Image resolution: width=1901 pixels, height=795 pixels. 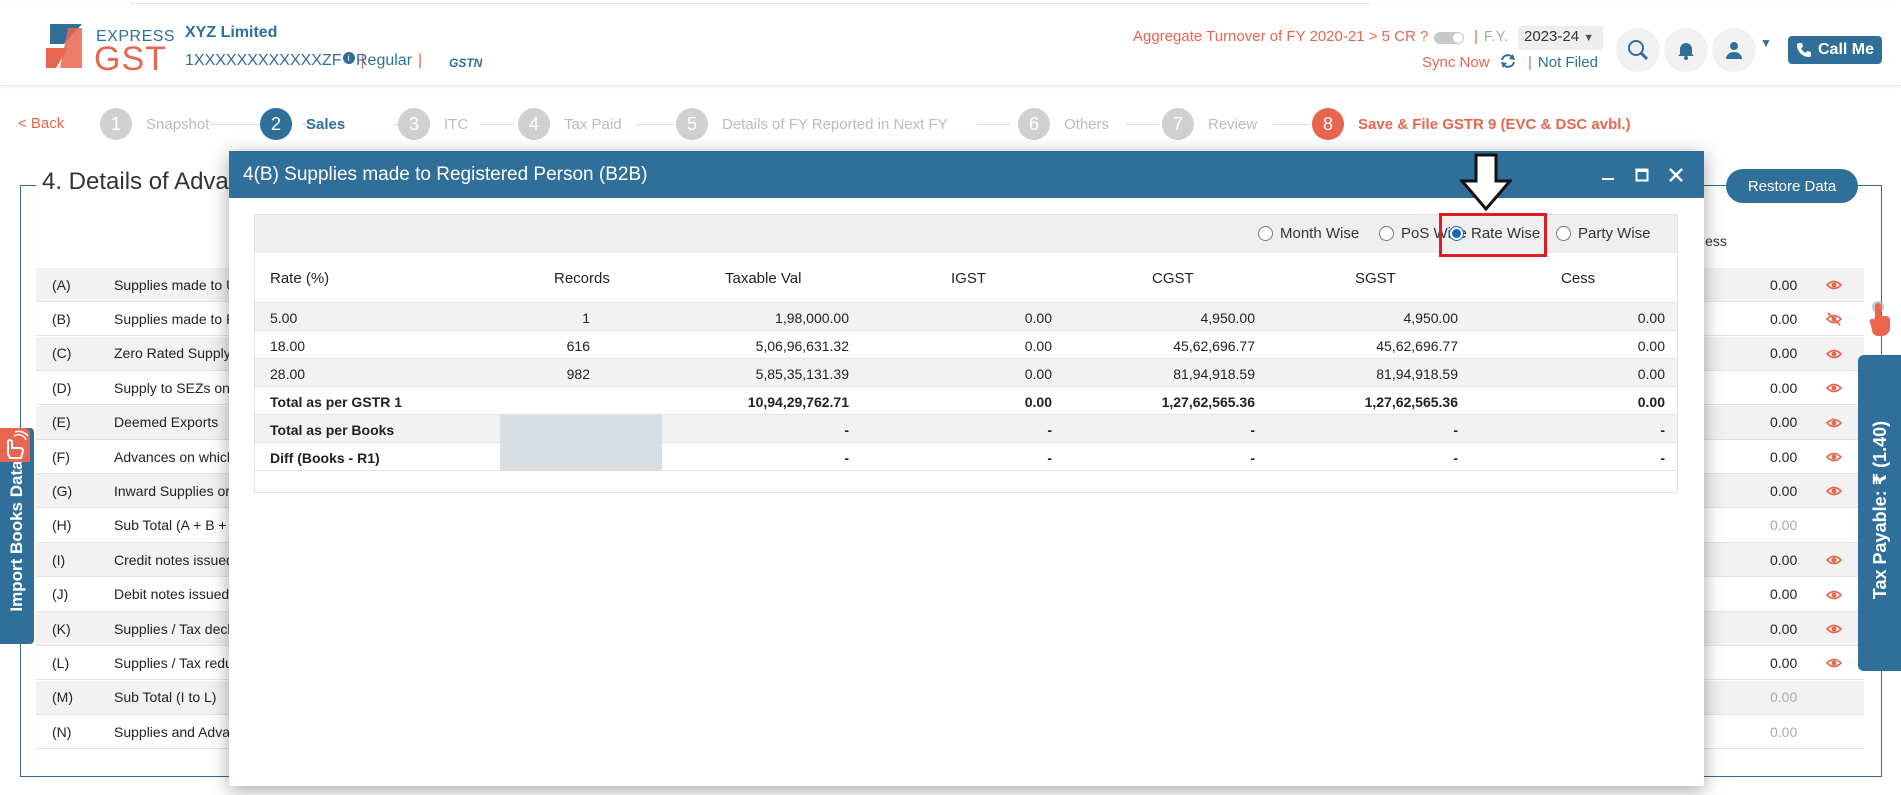 I want to click on close-button, so click(x=1676, y=175).